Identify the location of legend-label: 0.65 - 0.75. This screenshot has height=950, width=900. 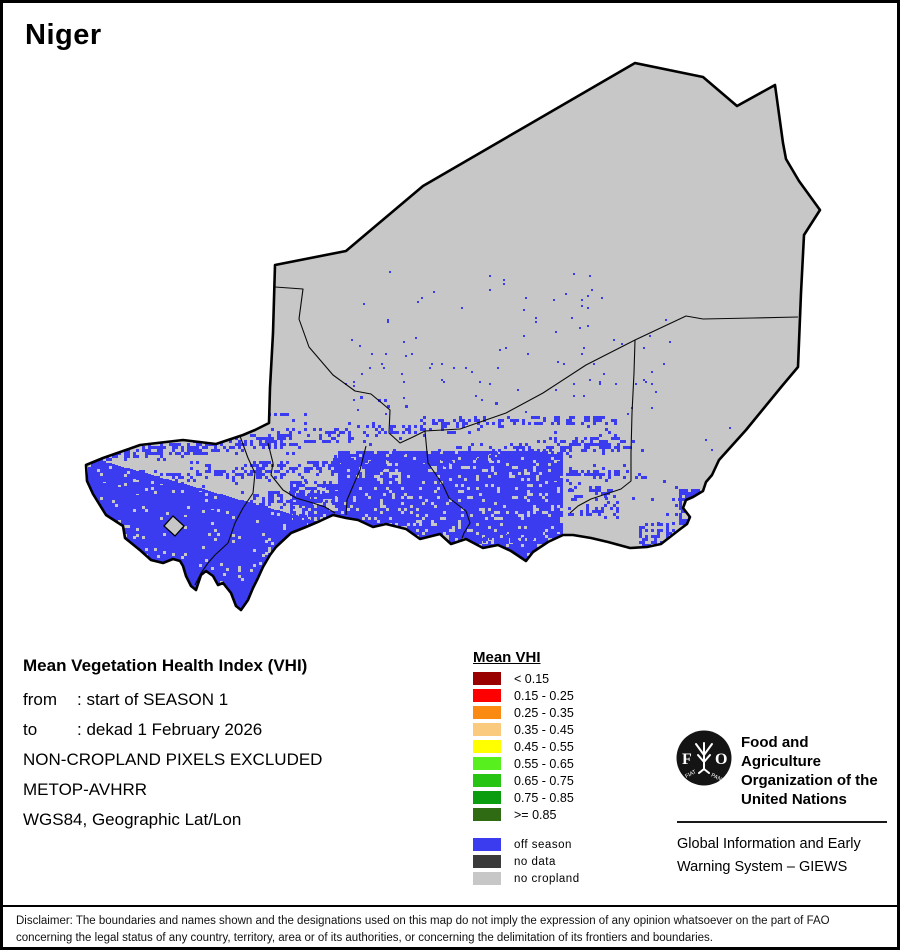
(544, 780).